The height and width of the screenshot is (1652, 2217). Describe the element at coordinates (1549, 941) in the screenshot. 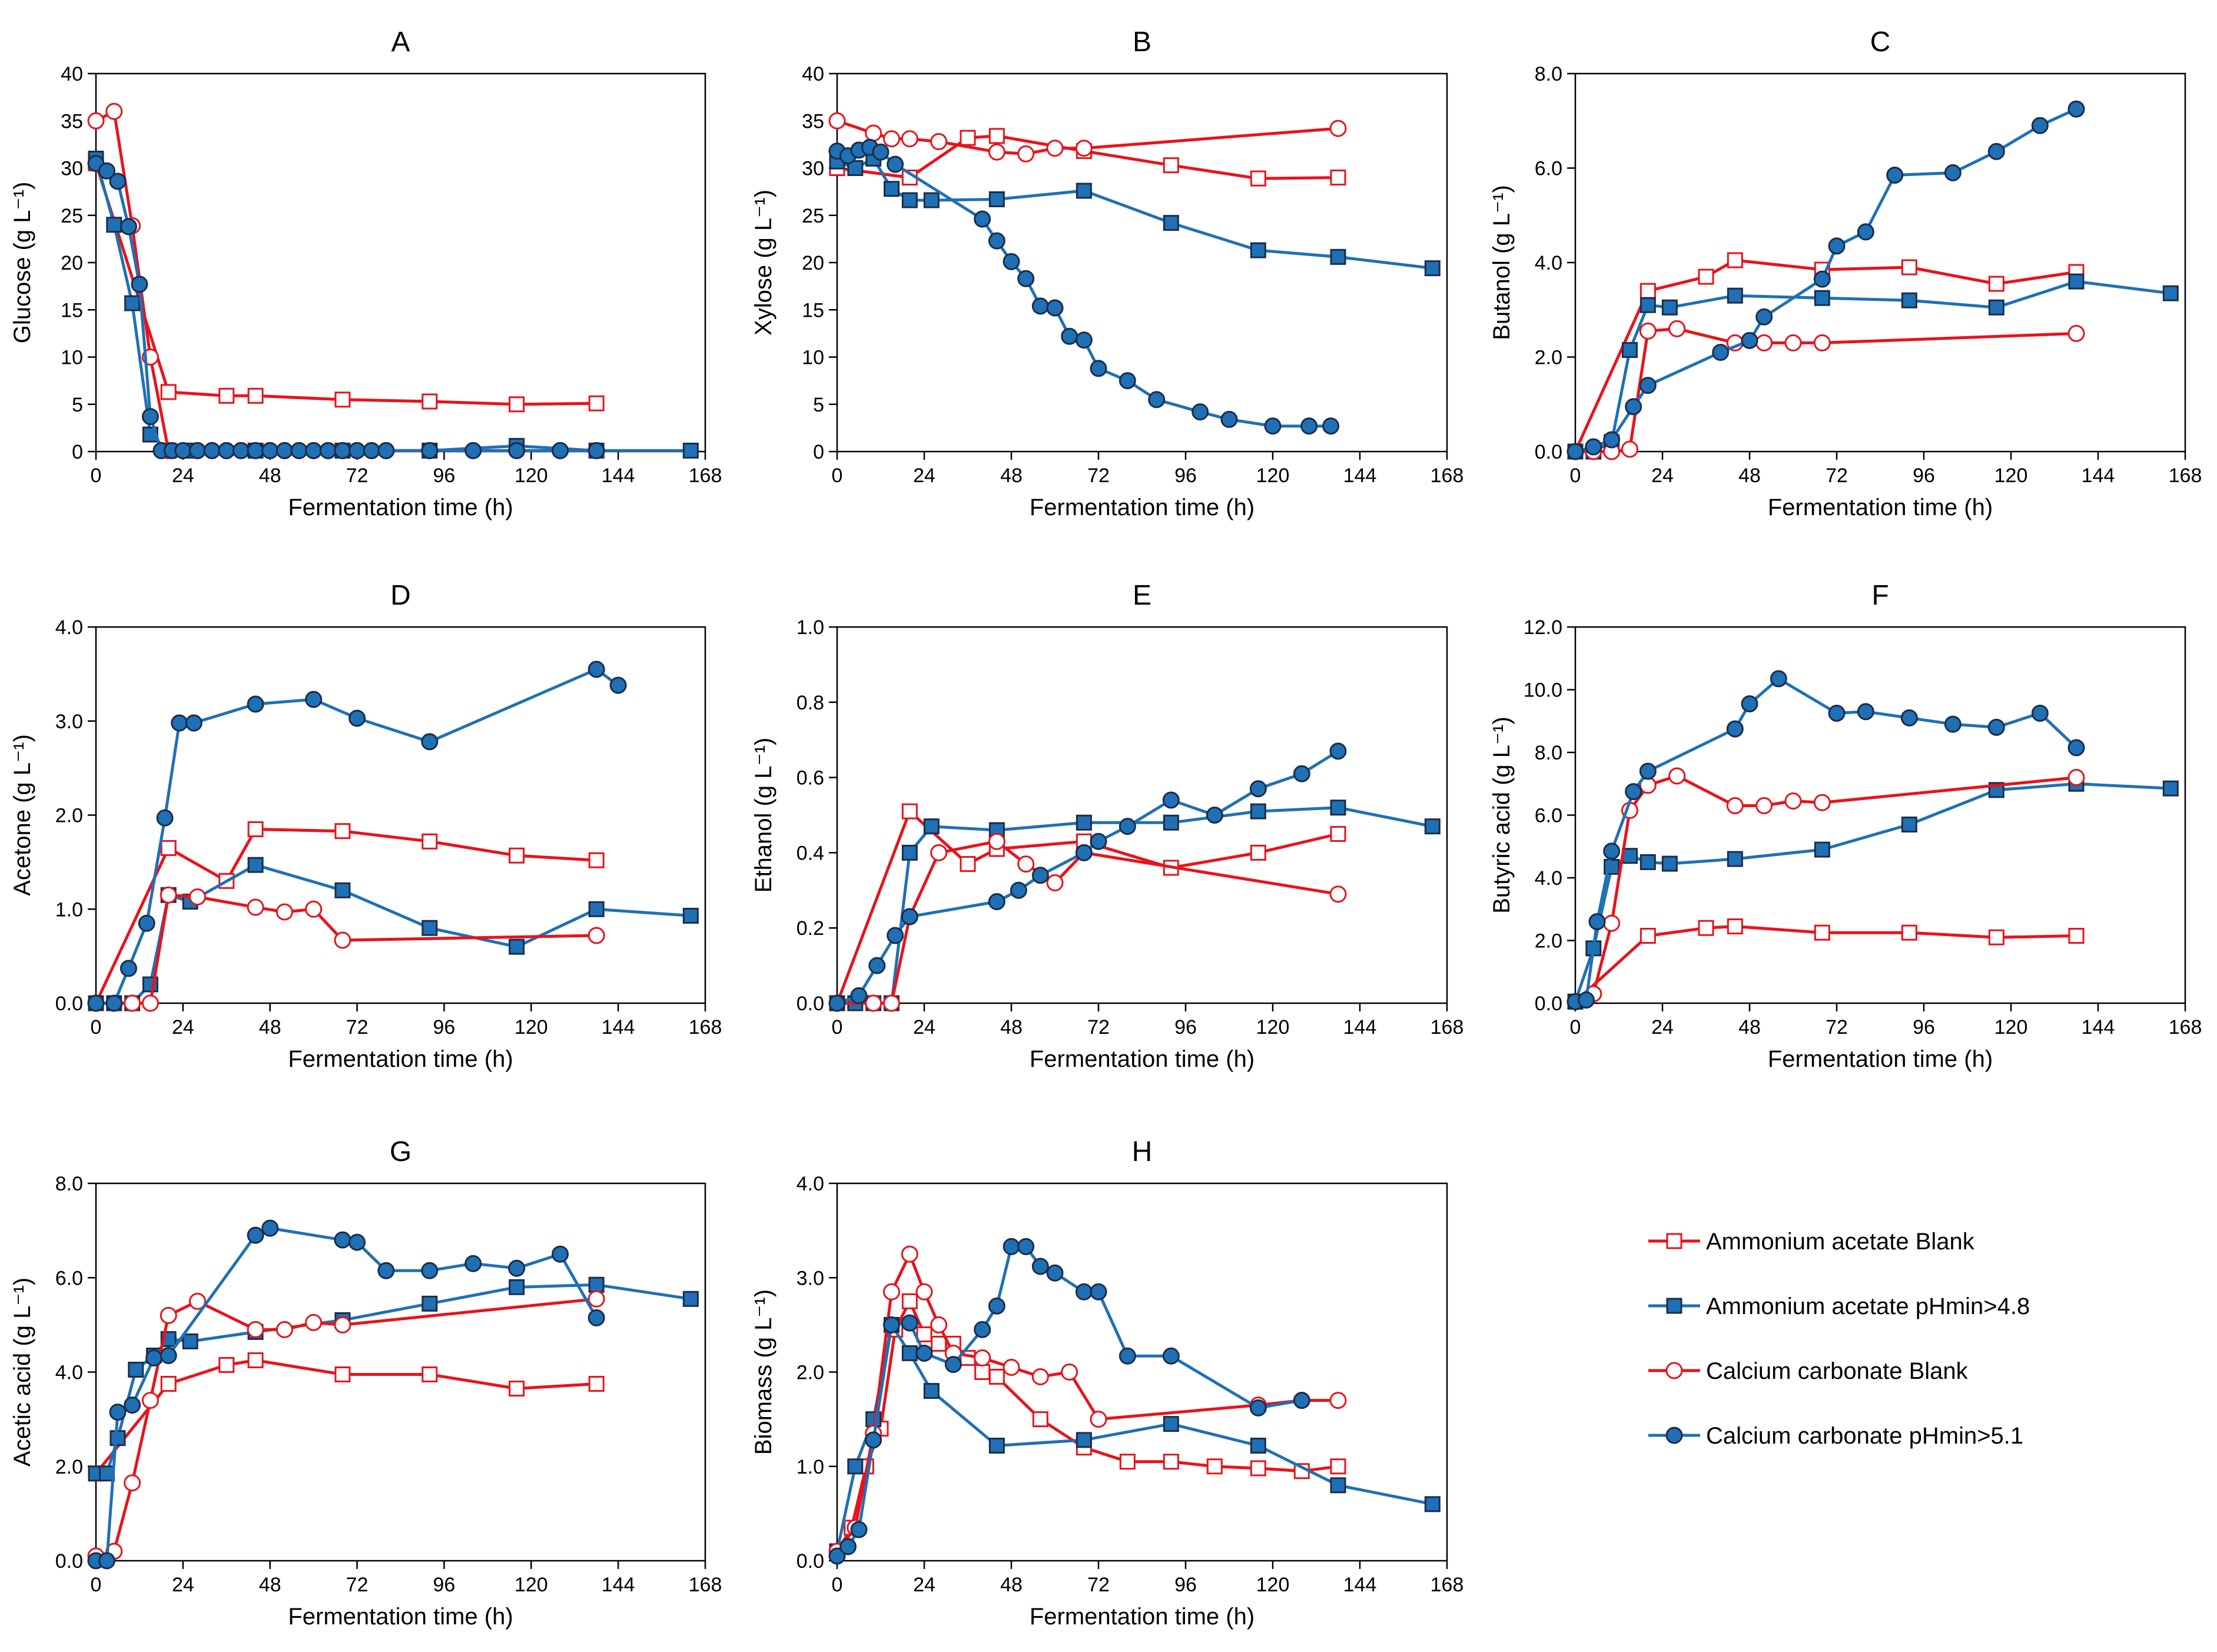

I see `y-tick-label: 2.0` at that location.